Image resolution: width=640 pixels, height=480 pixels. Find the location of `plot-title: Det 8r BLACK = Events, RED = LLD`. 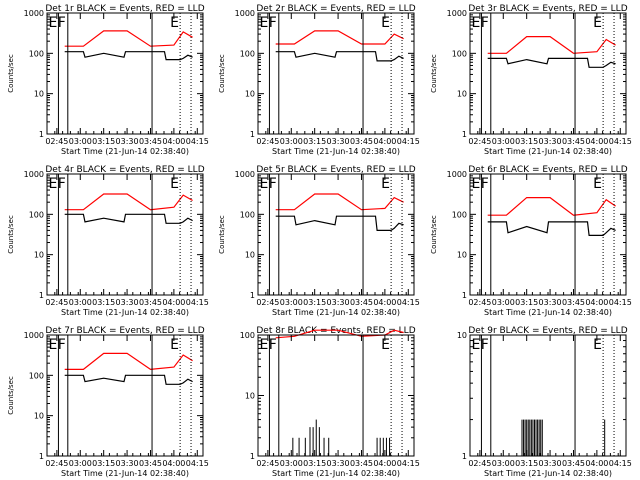

plot-title: Det 8r BLACK = Events, RED = LLD is located at coordinates (335, 331).